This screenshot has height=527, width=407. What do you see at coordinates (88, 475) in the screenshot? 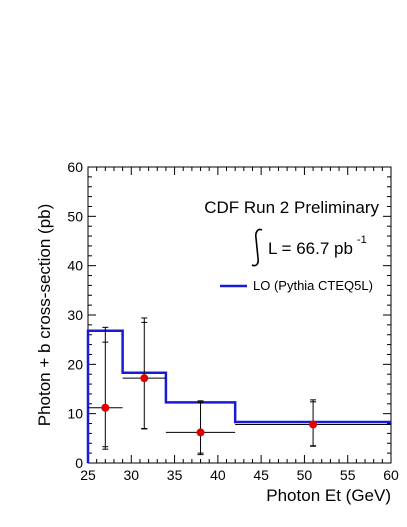
I see `x-tick-label: 25` at bounding box center [88, 475].